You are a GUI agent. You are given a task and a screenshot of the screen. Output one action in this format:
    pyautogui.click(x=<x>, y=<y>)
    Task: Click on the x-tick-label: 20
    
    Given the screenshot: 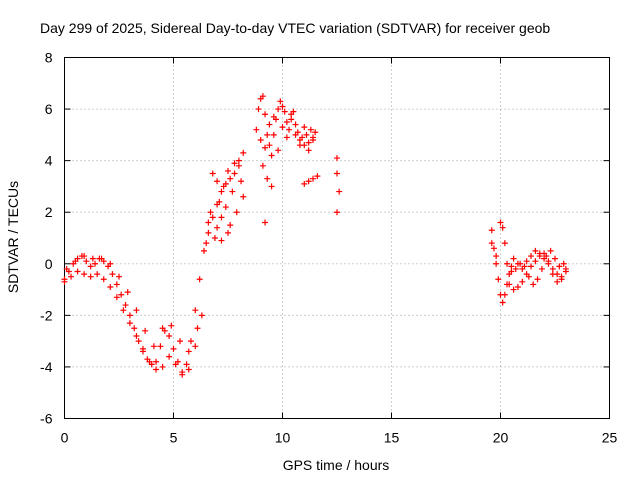 What is the action you would take?
    pyautogui.click(x=501, y=438)
    